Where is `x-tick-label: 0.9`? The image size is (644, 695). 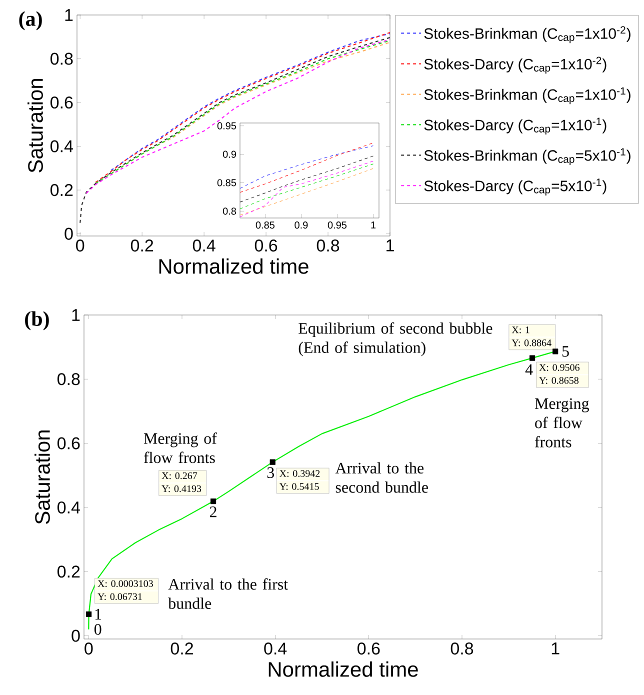
x-tick-label: 0.9 is located at coordinates (301, 225).